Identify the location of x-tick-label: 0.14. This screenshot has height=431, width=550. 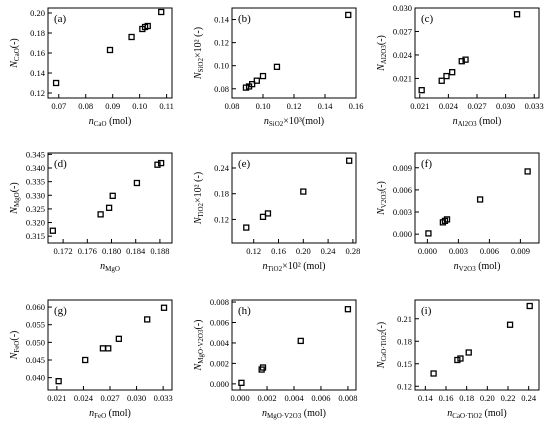
(326, 106).